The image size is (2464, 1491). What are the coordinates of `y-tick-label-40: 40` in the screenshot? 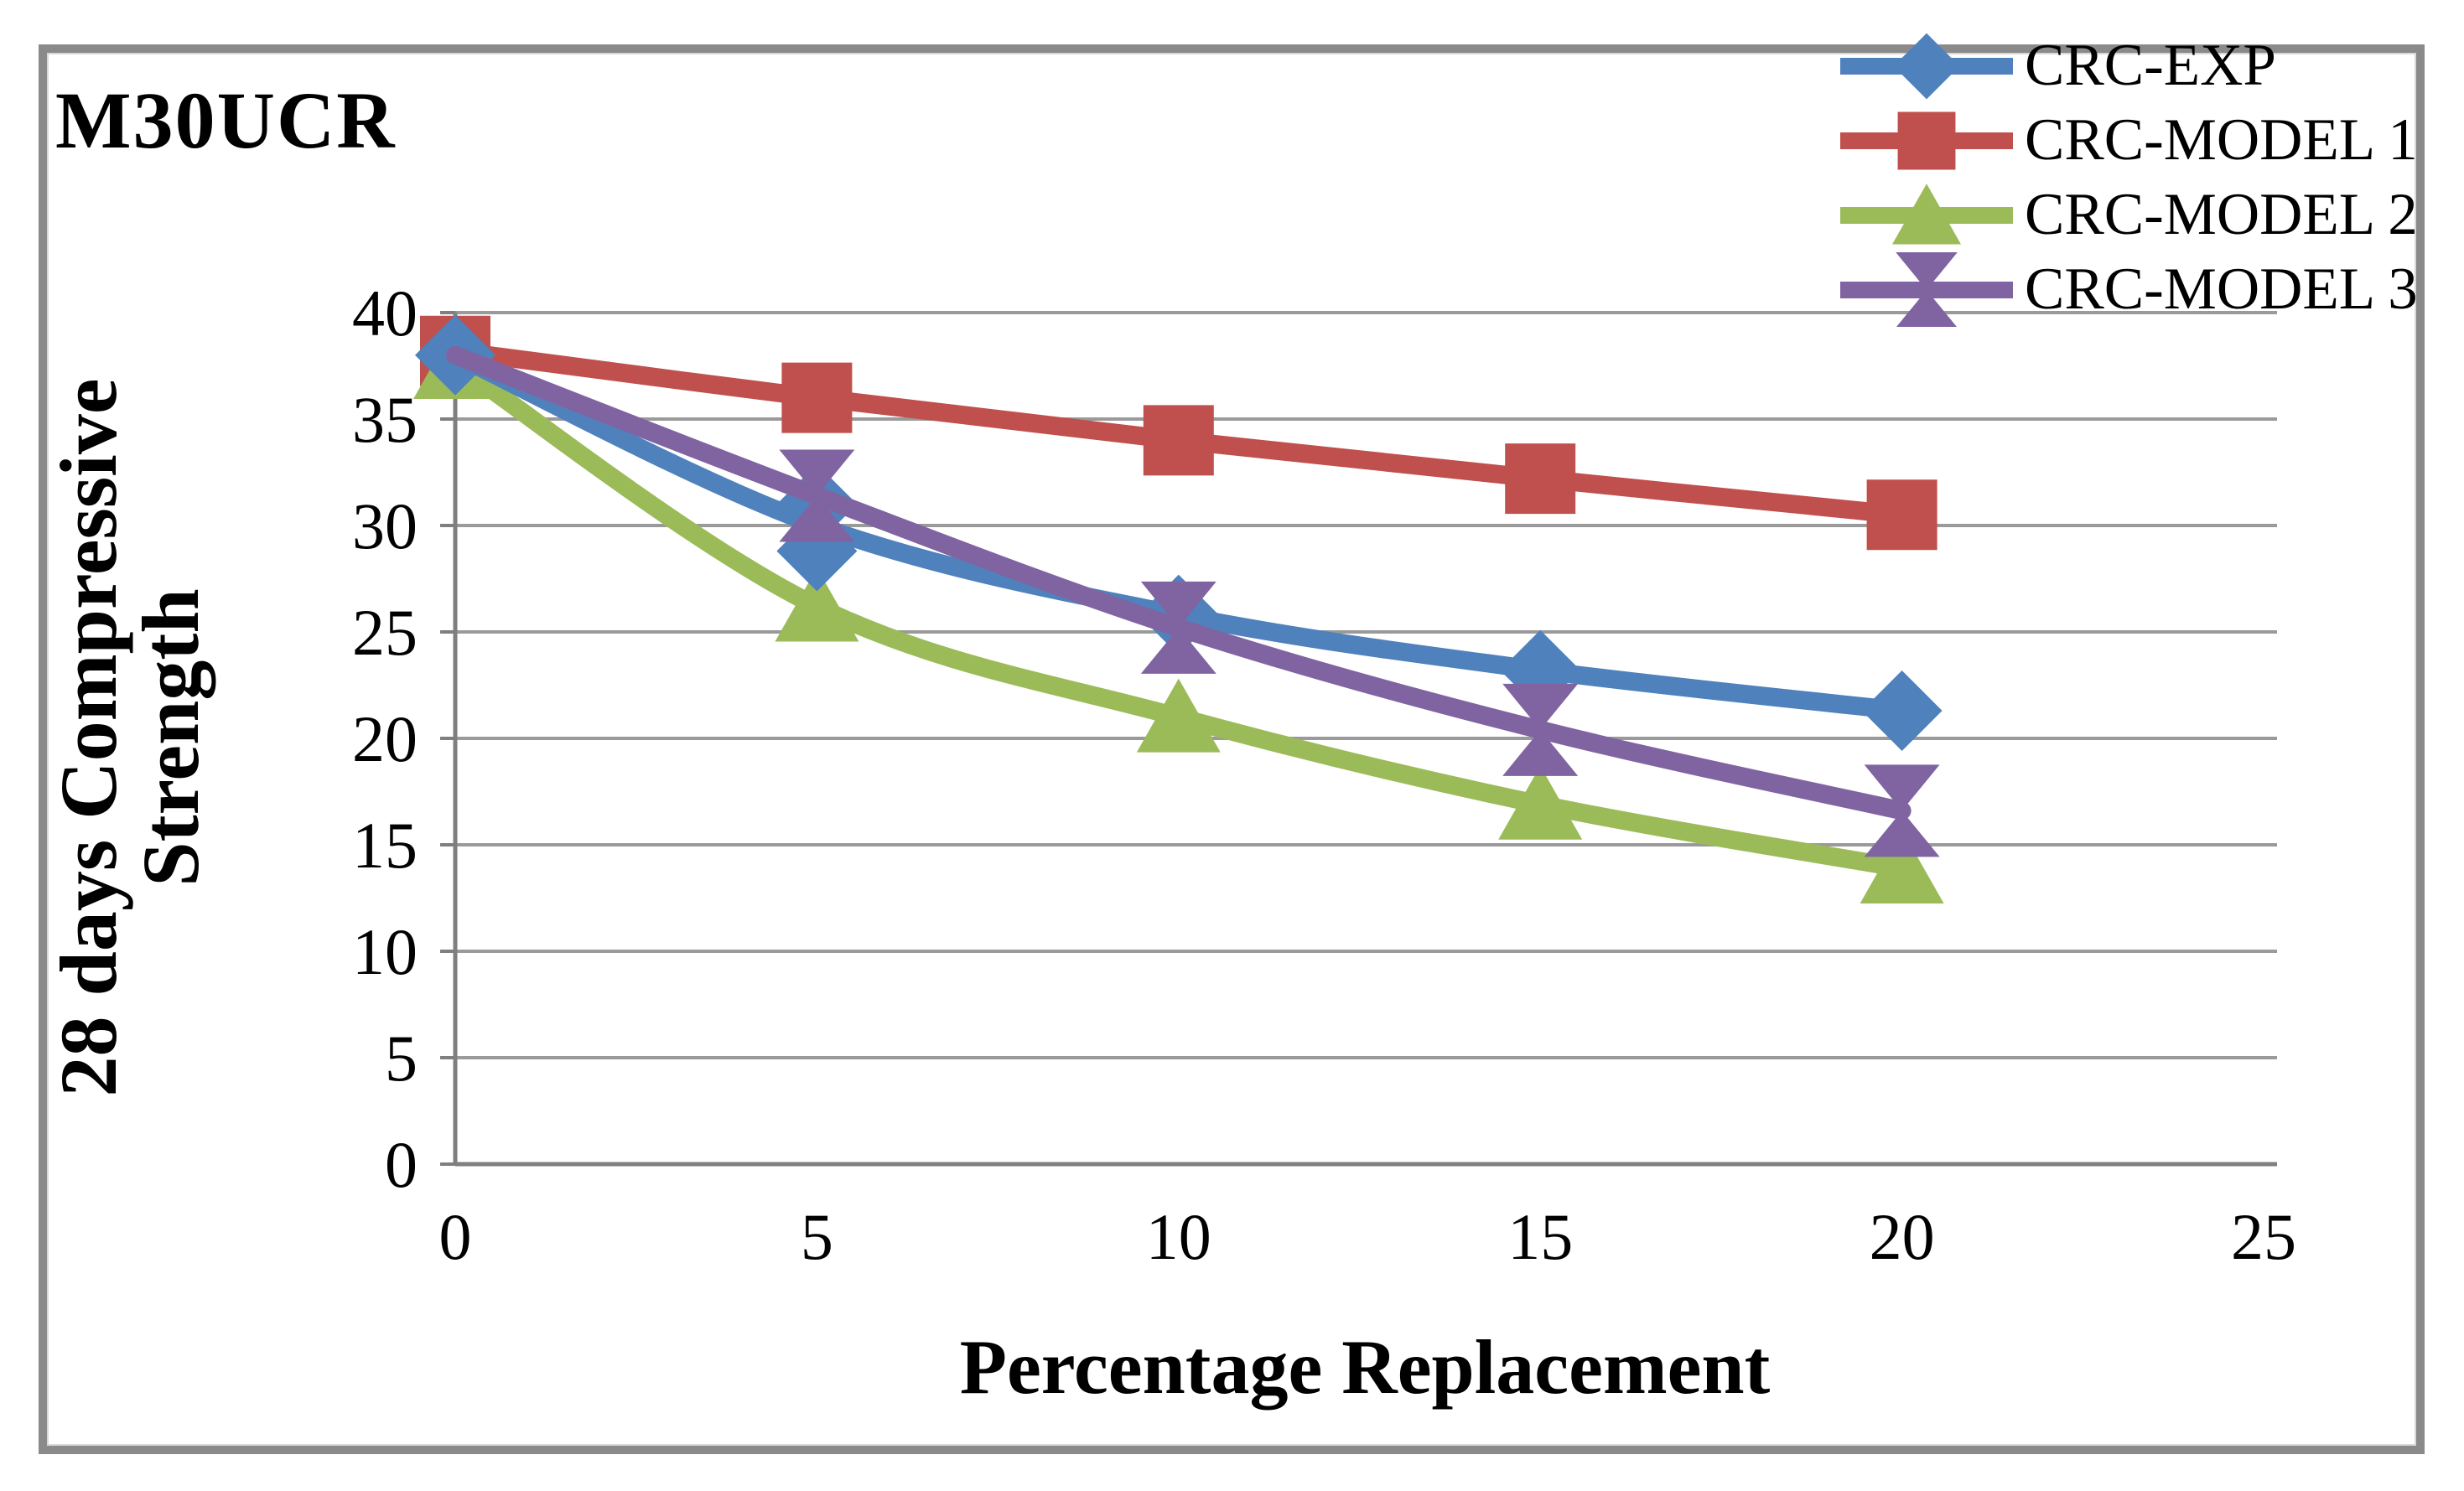 It's located at (385, 313).